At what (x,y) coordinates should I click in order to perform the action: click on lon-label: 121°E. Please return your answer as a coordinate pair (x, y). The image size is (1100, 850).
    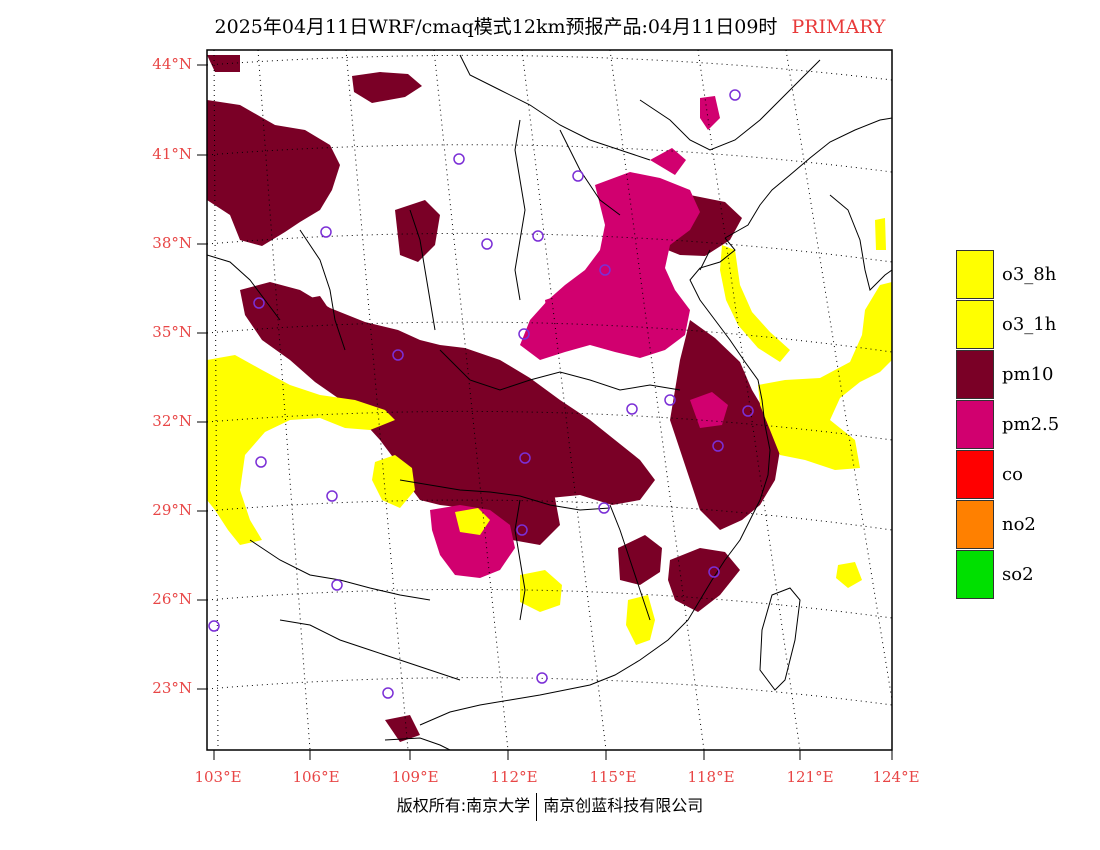
    Looking at the image, I should click on (810, 777).